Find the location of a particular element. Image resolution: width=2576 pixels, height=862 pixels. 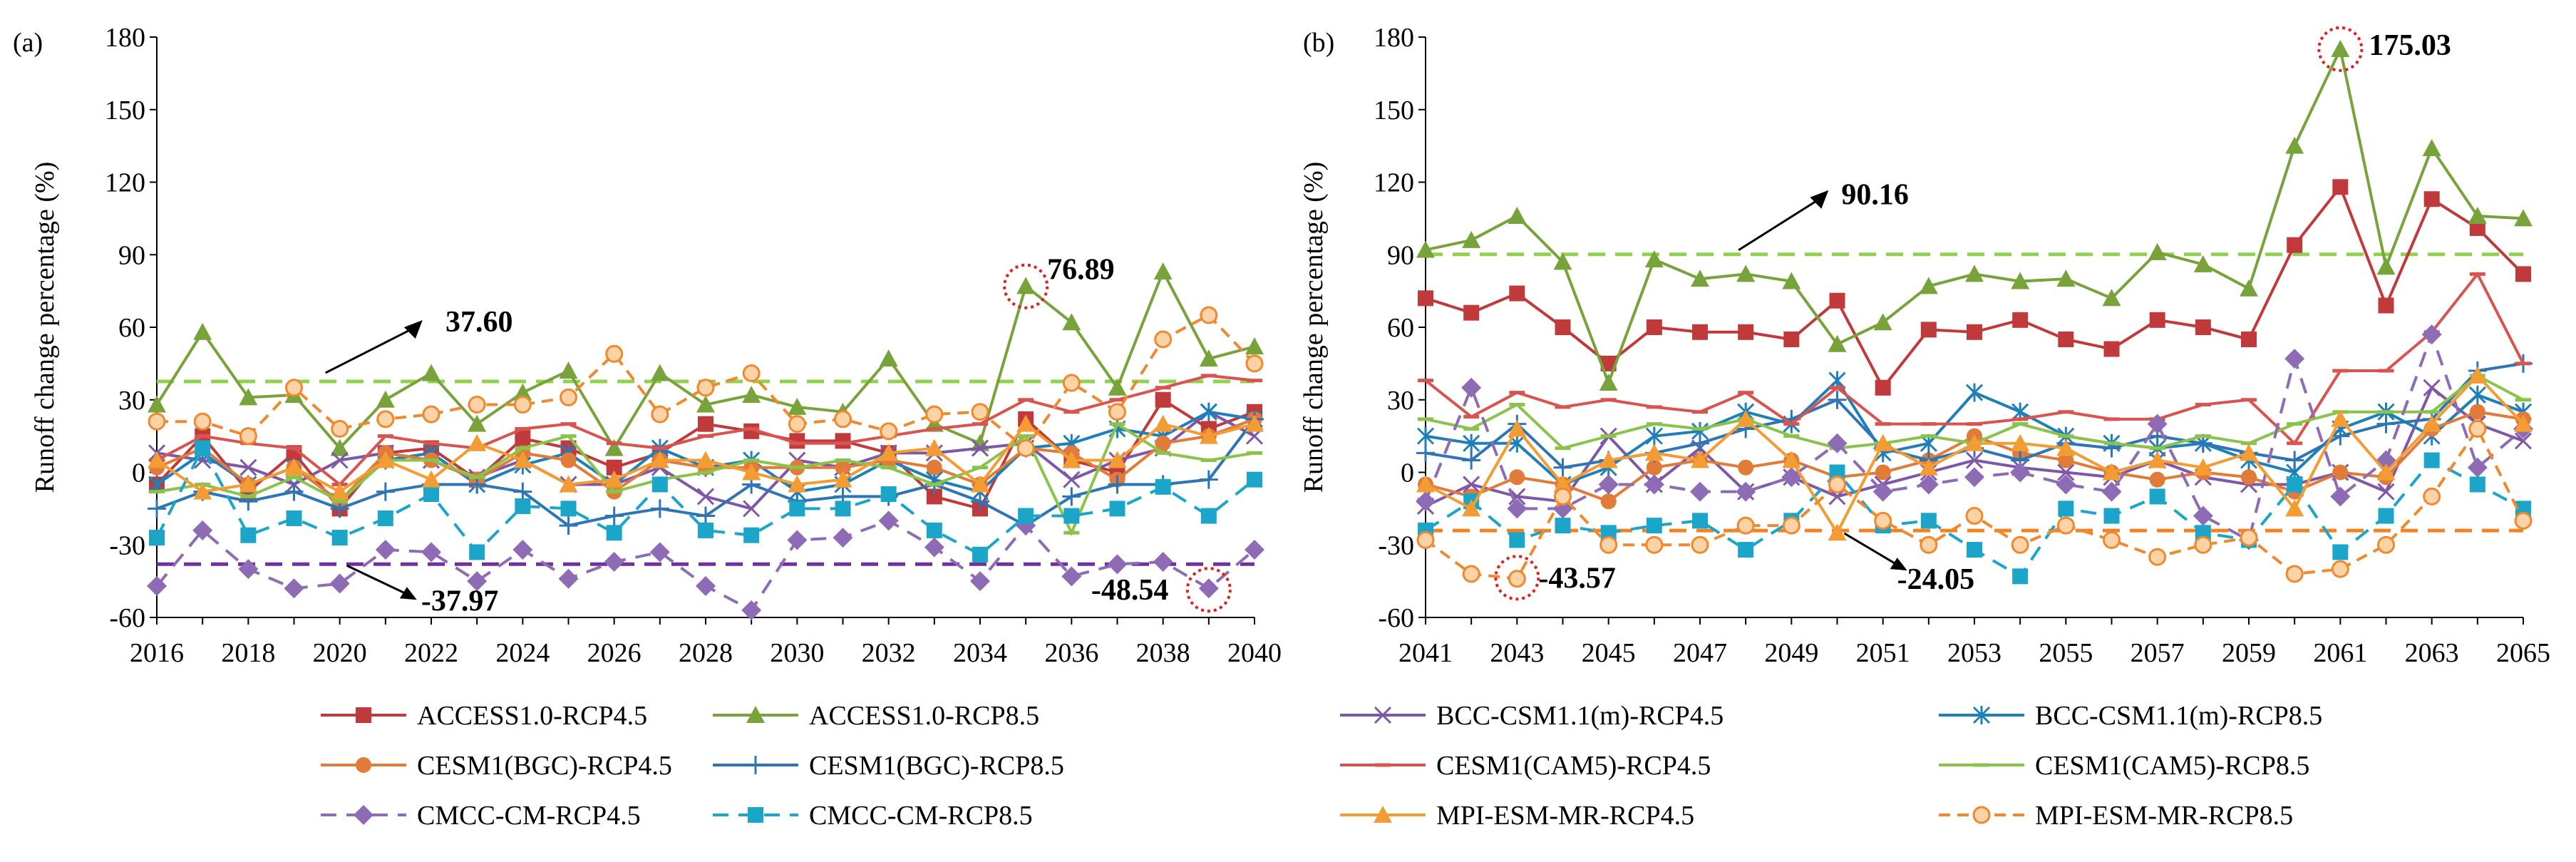

series-line is located at coordinates (1975, 287).